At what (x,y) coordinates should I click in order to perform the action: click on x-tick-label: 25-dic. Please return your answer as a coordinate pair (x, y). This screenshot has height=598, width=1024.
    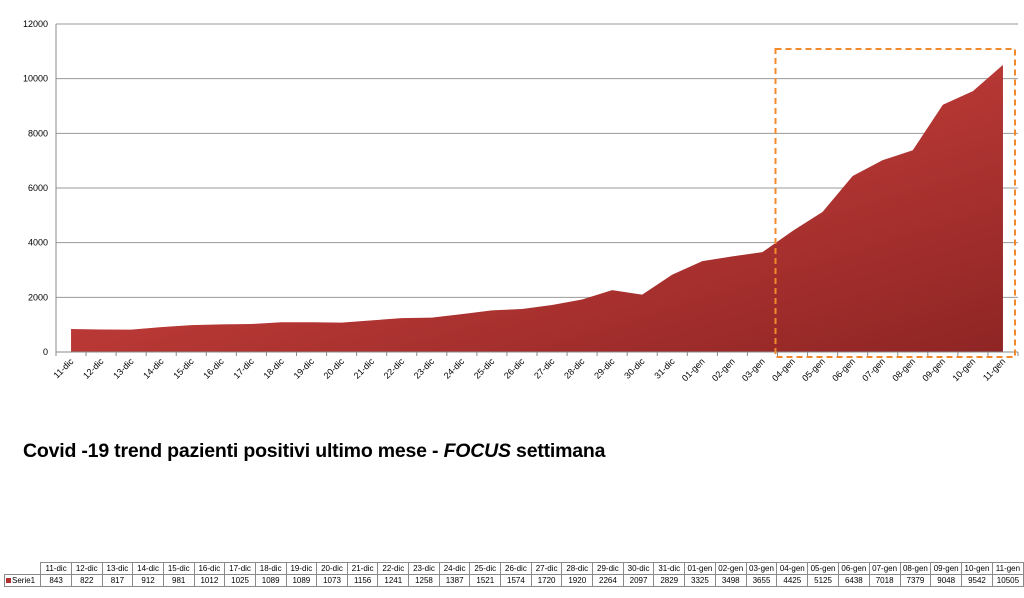
    Looking at the image, I should click on (484, 368).